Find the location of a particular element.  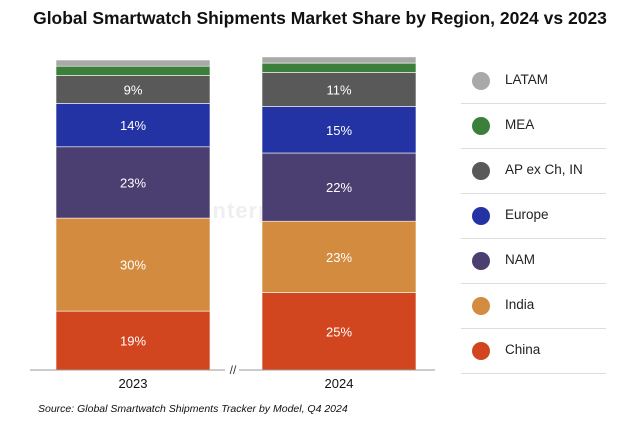

legend-item: Europe is located at coordinates (533, 216).